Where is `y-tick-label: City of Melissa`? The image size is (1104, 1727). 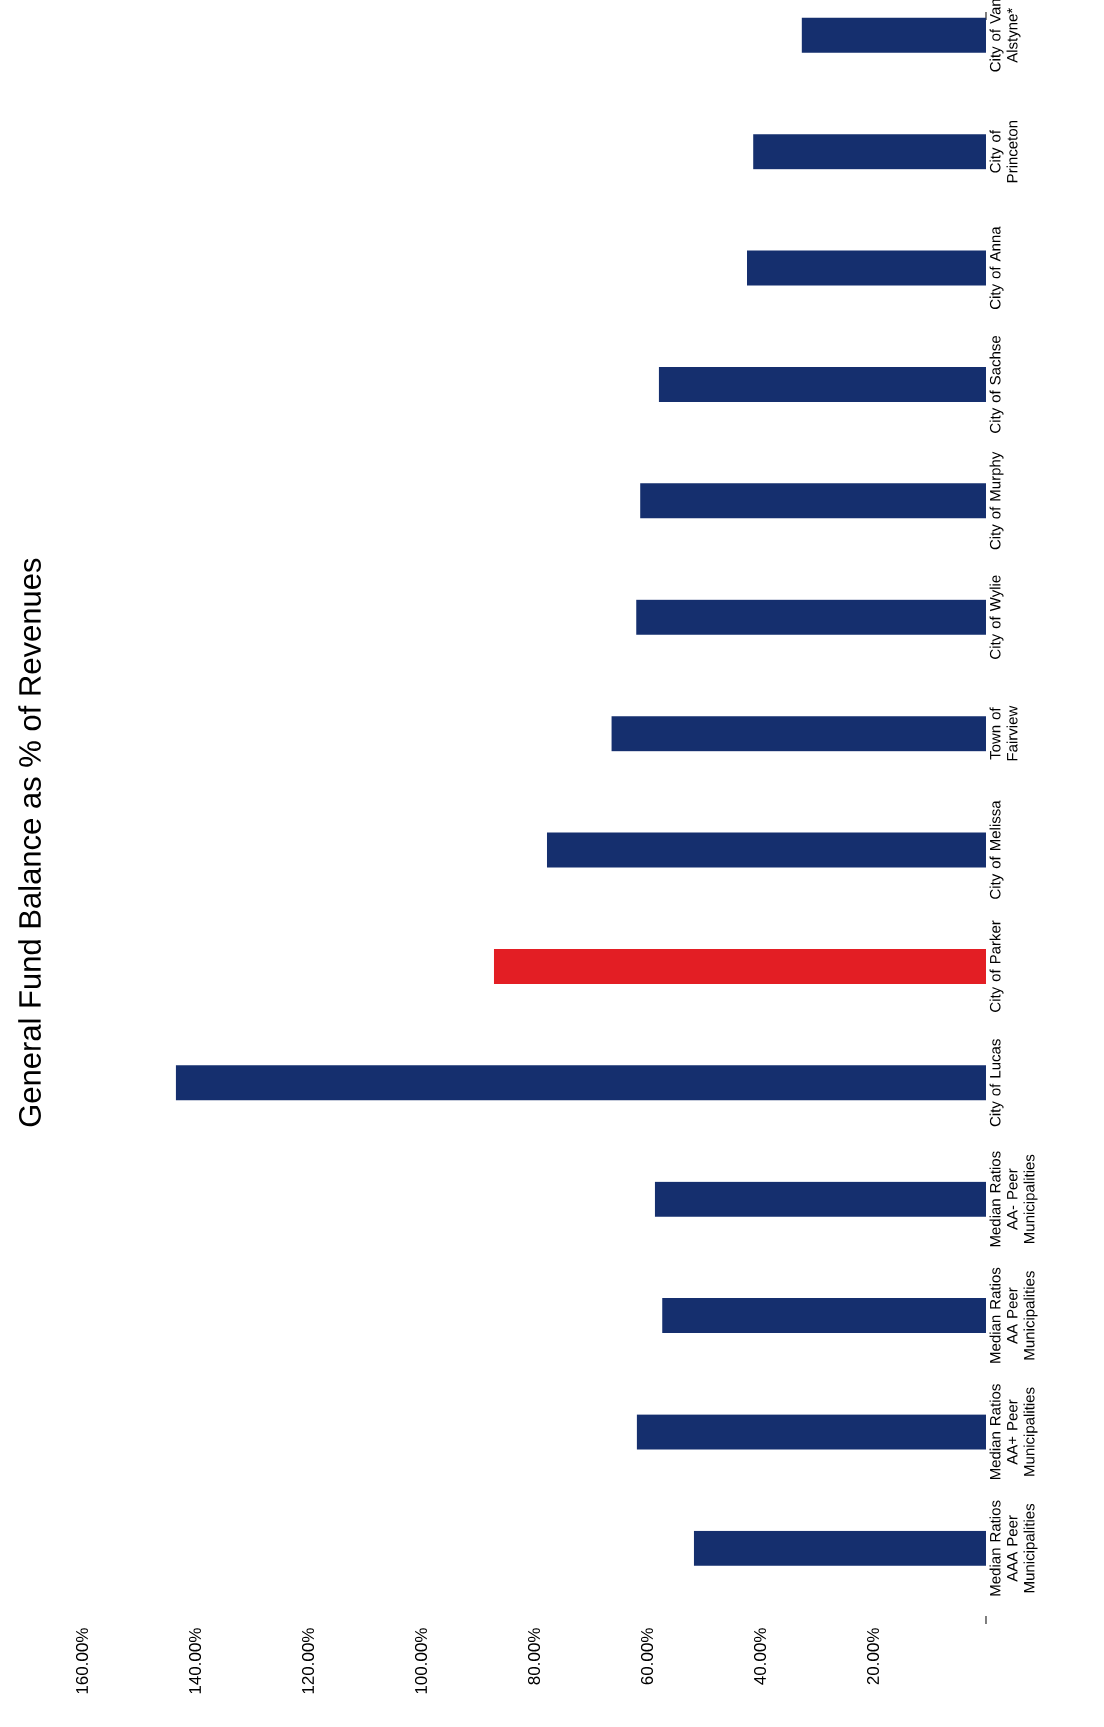
y-tick-label: City of Melissa is located at coordinates (996, 849).